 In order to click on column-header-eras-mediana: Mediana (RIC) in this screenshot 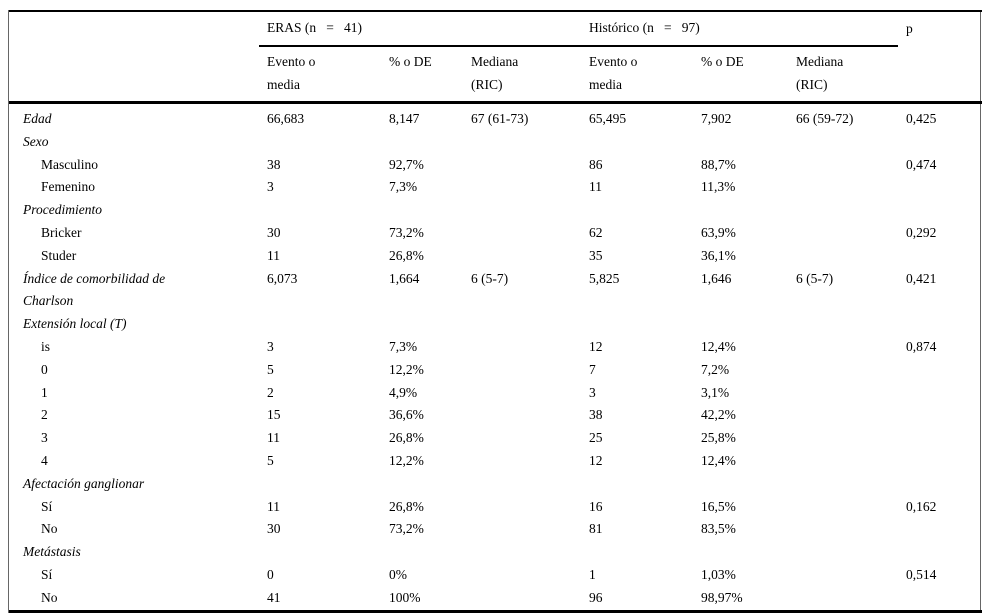, I will do `click(522, 75)`.